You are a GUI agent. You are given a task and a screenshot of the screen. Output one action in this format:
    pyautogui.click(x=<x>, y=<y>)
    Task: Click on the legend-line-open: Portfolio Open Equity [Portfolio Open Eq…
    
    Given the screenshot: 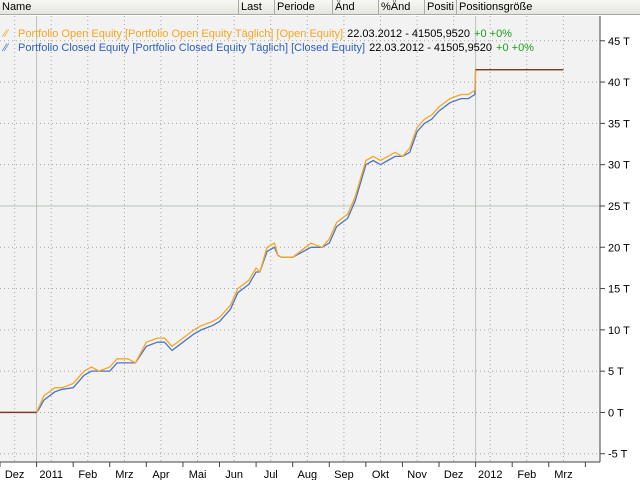 What is the action you would take?
    pyautogui.click(x=265, y=34)
    